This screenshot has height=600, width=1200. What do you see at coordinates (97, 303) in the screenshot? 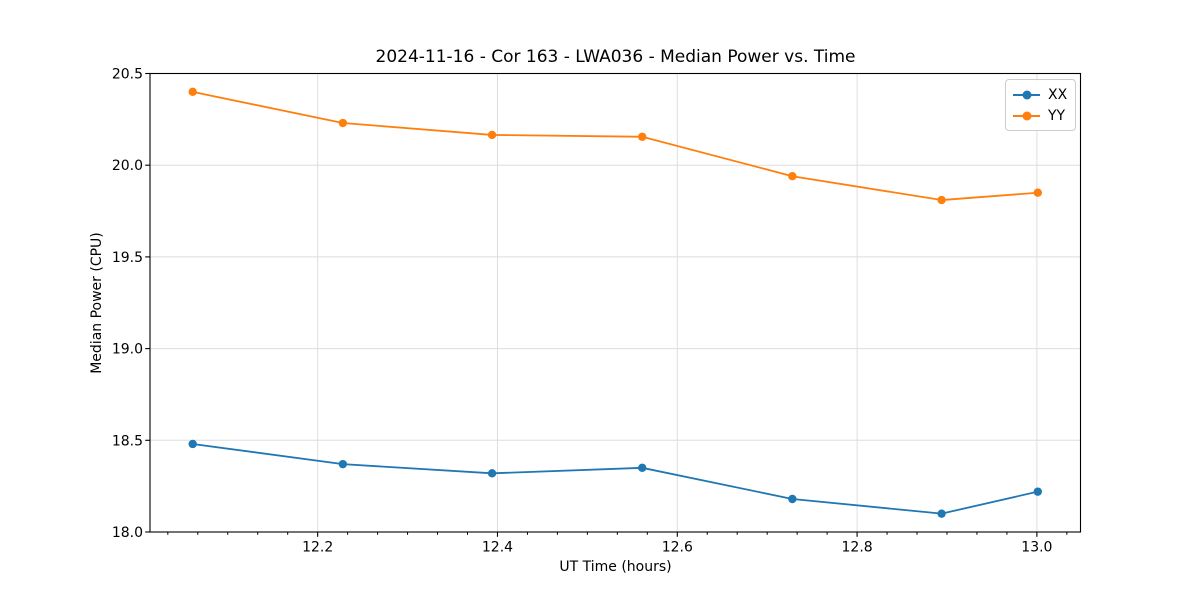
I see `y-axis-label: Median Power (CPU)` at bounding box center [97, 303].